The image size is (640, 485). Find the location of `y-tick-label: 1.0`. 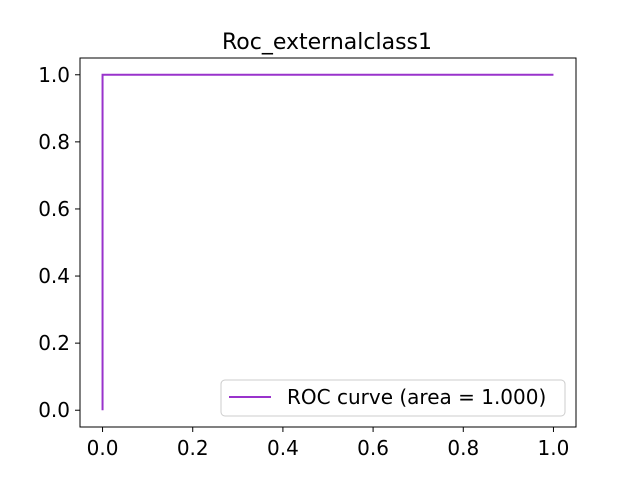

y-tick-label: 1.0 is located at coordinates (54, 75).